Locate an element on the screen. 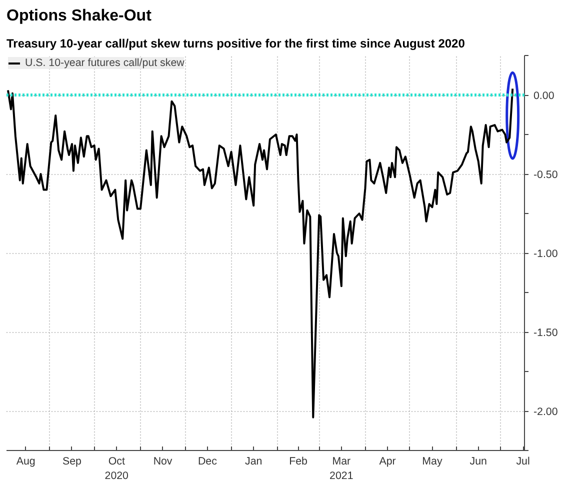 The width and height of the screenshot is (564, 487). y-tick-label: 0.00 is located at coordinates (544, 96).